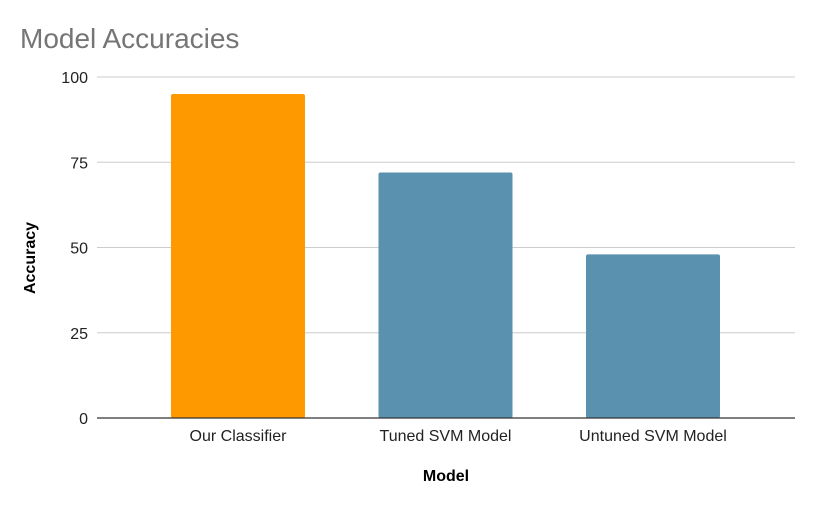  I want to click on y-tick-label-0: 0, so click(83, 419).